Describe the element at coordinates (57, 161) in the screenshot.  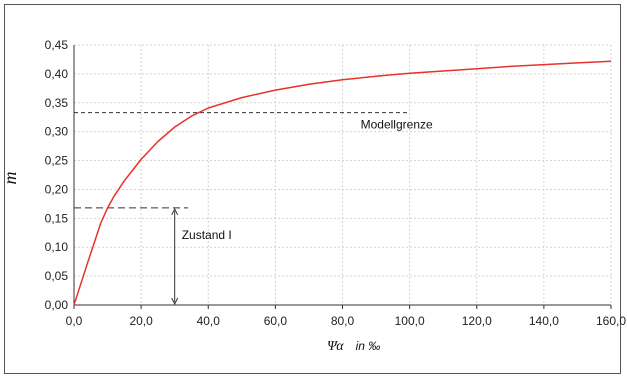
I see `y-tick-label: 0,25` at that location.